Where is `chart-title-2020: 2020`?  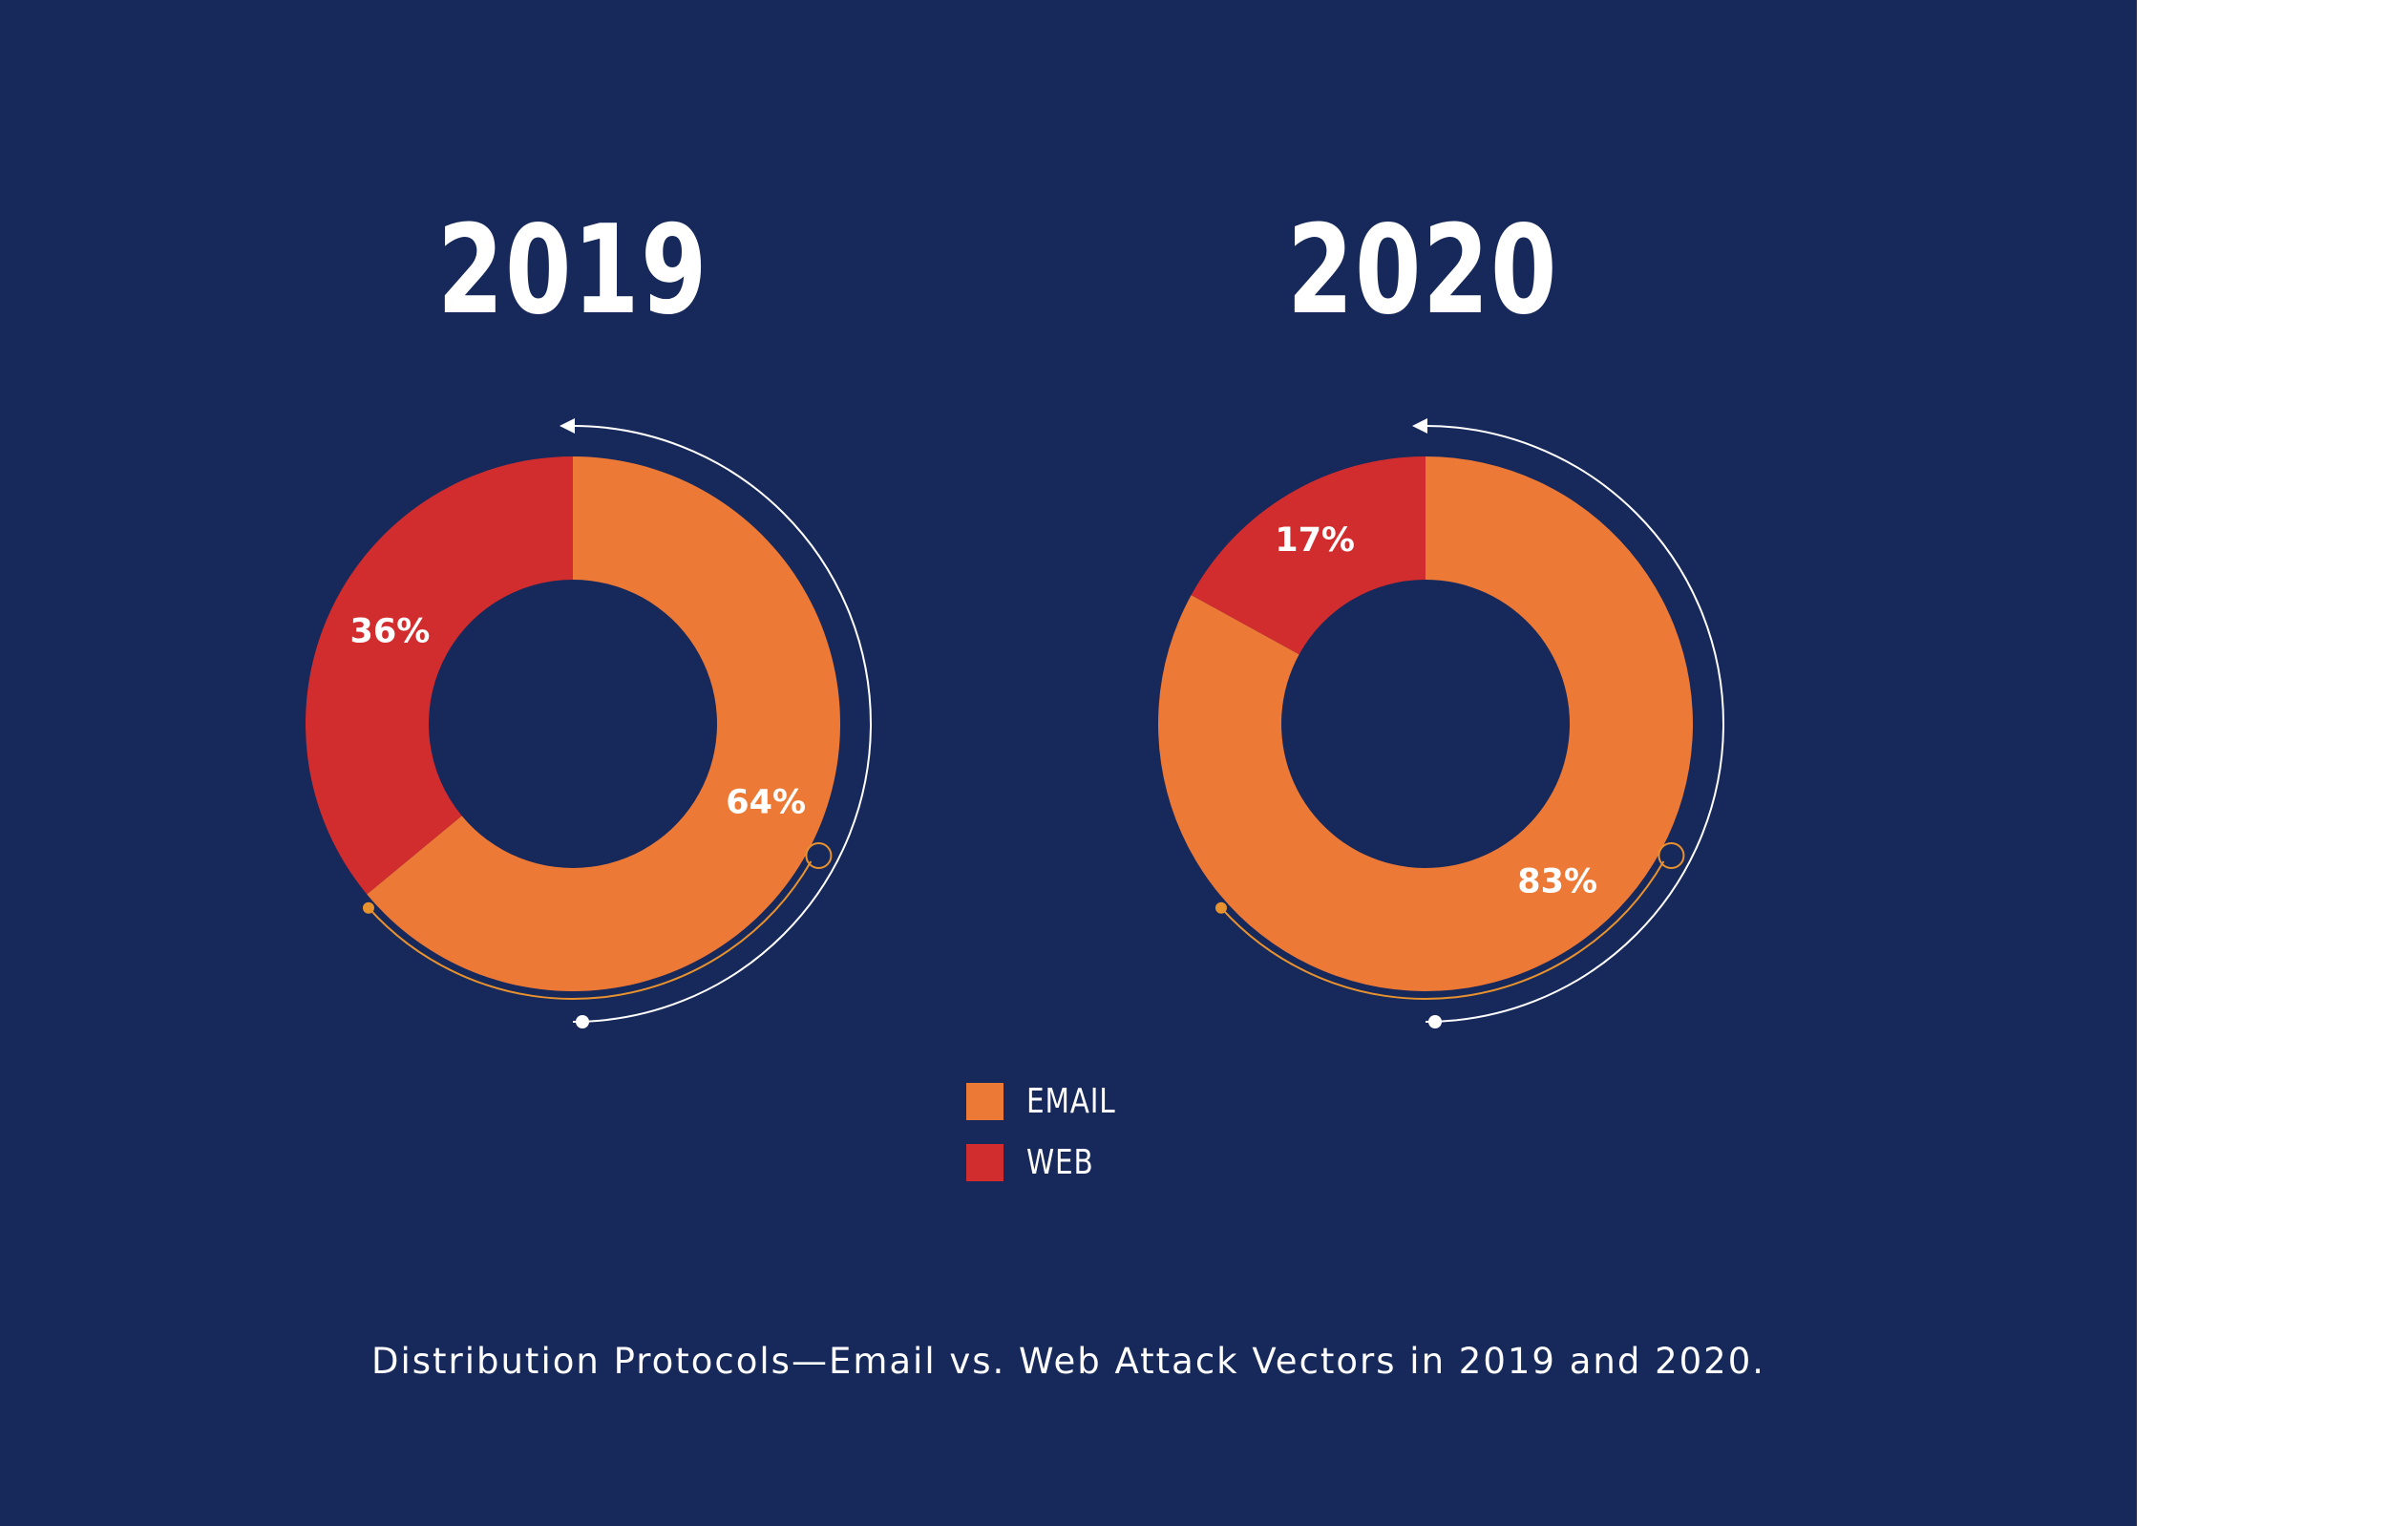
chart-title-2020: 2020 is located at coordinates (1422, 271).